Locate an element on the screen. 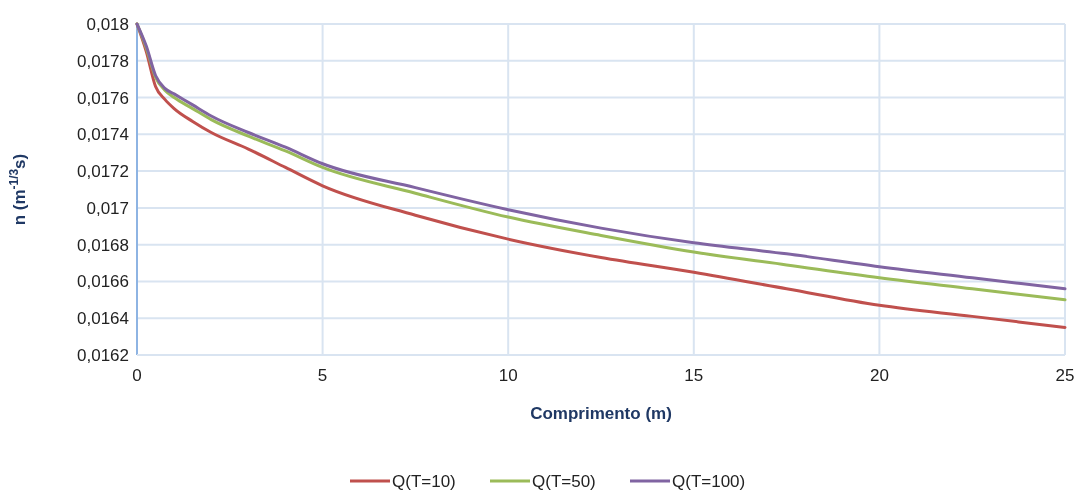 This screenshot has height=497, width=1080. legend-label: Q(T=100) is located at coordinates (709, 481).